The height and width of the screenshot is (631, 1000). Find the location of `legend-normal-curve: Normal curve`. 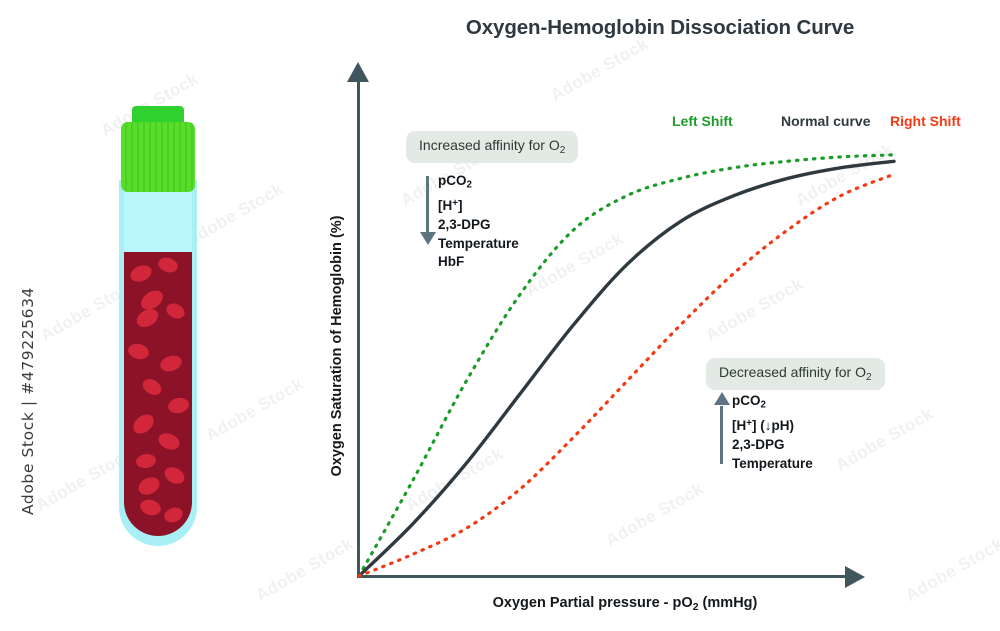

legend-normal-curve: Normal curve is located at coordinates (826, 121).